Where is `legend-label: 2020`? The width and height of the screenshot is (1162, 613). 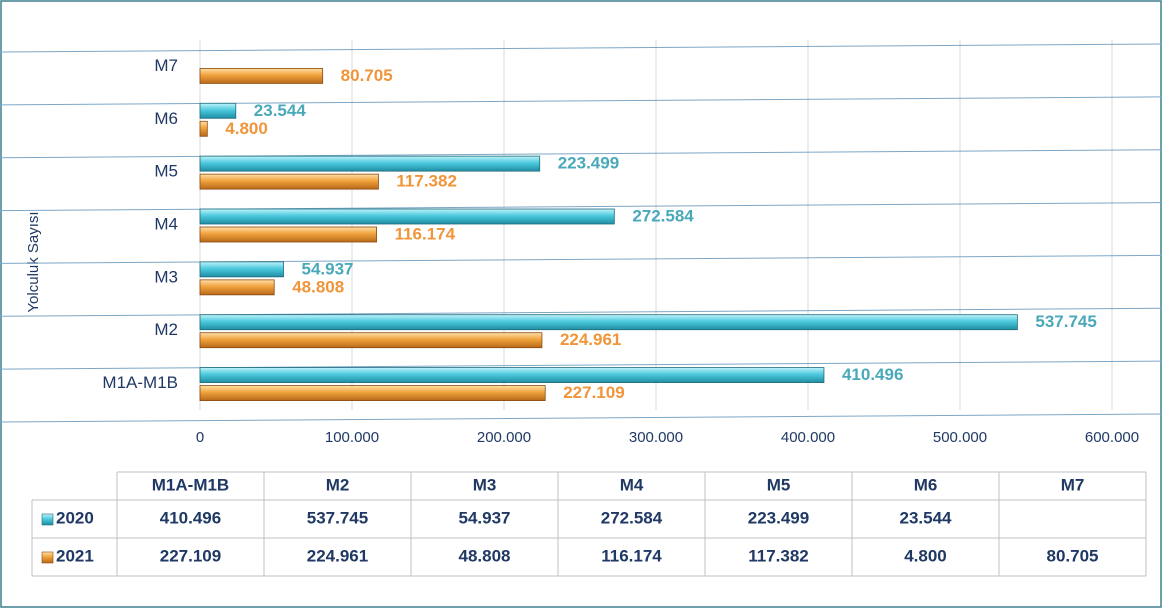
legend-label: 2020 is located at coordinates (75, 517).